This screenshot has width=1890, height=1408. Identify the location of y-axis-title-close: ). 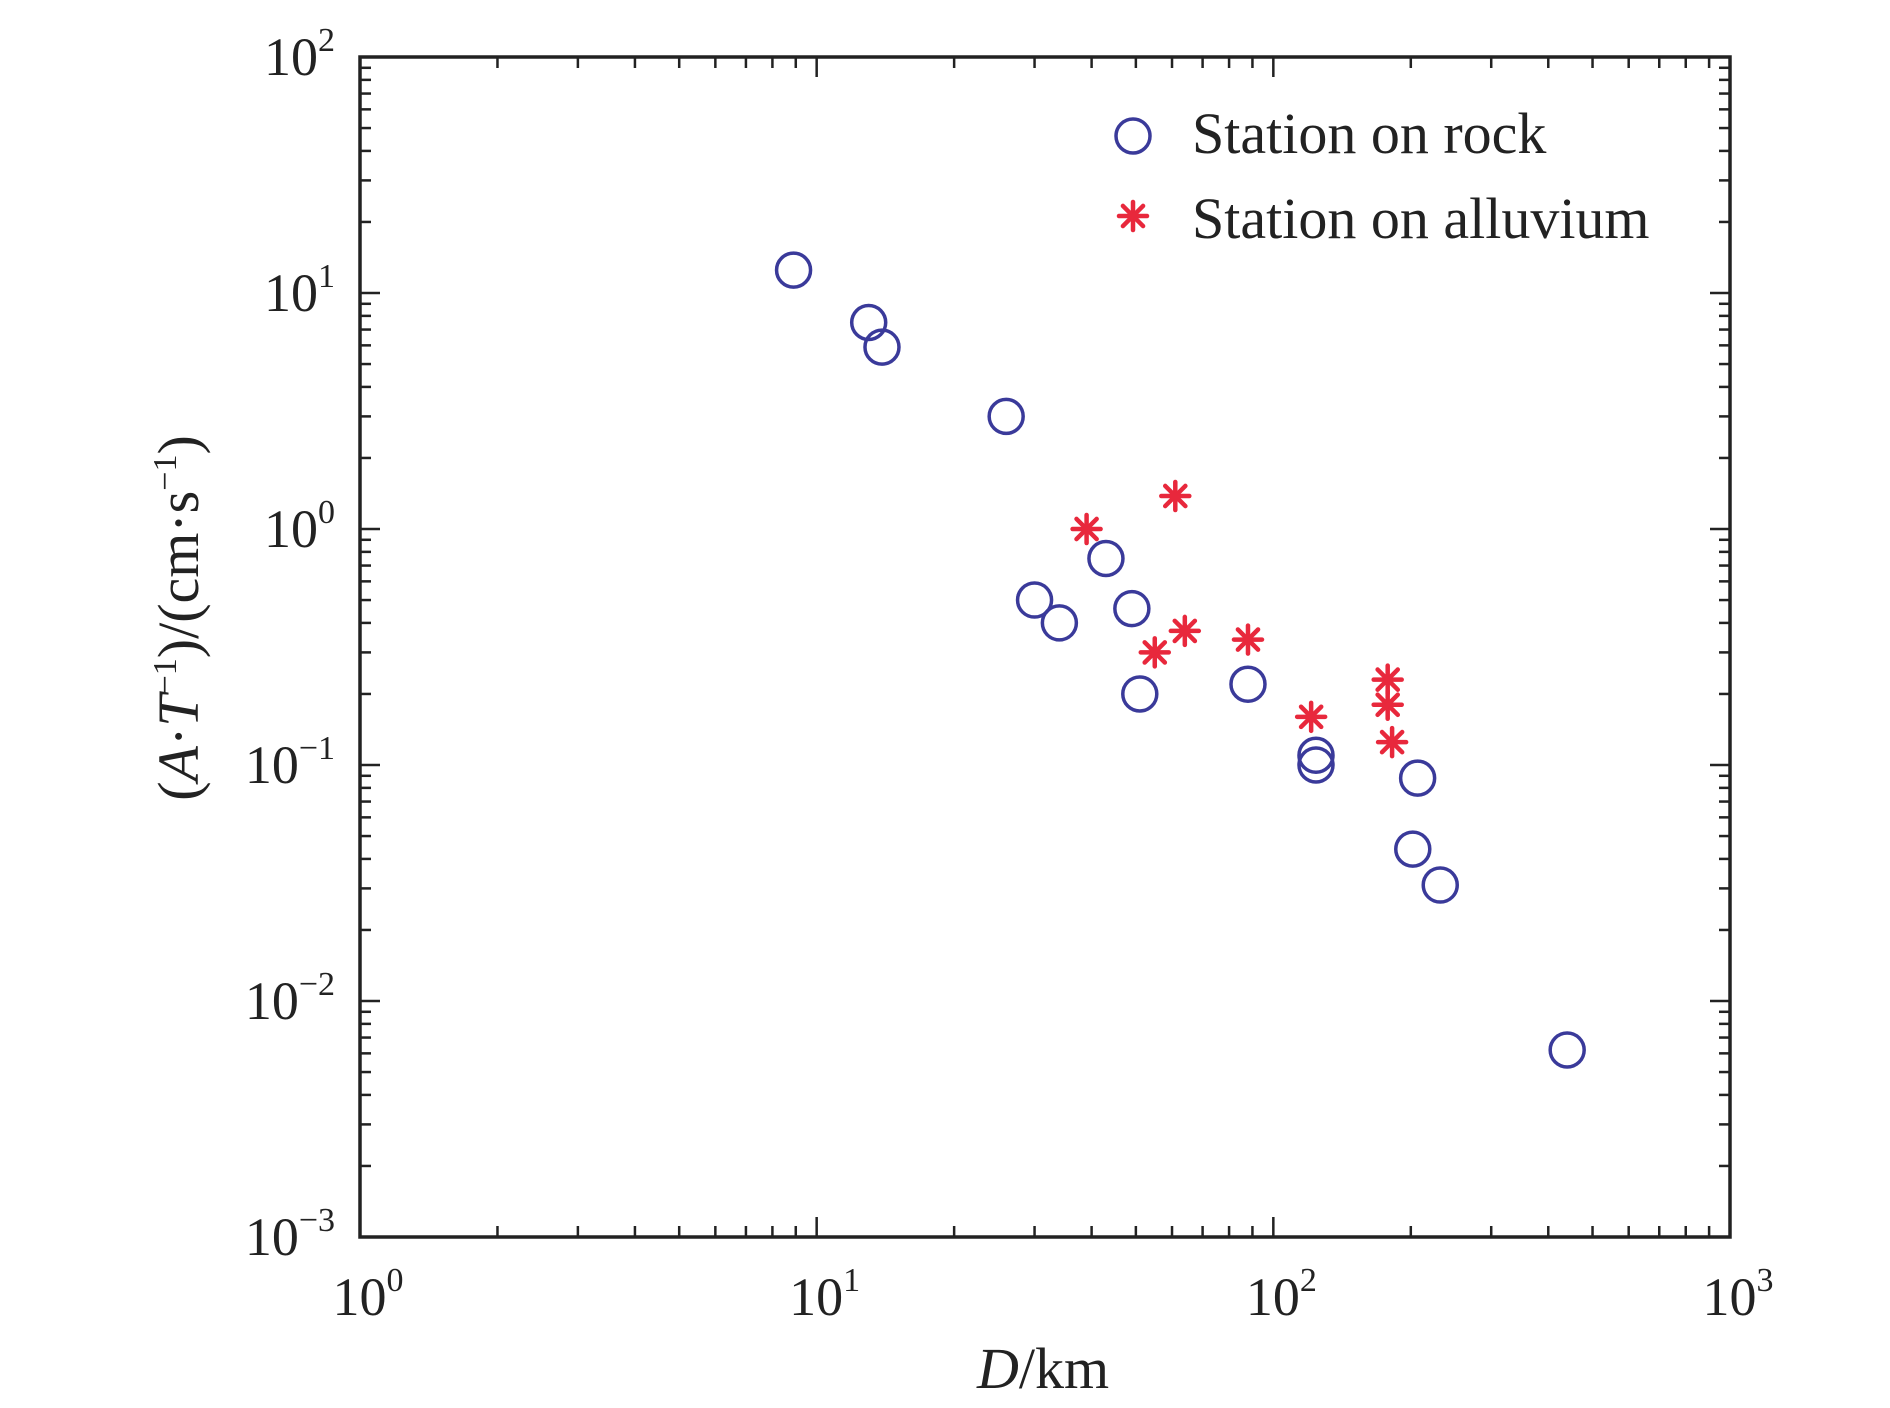
(178, 444).